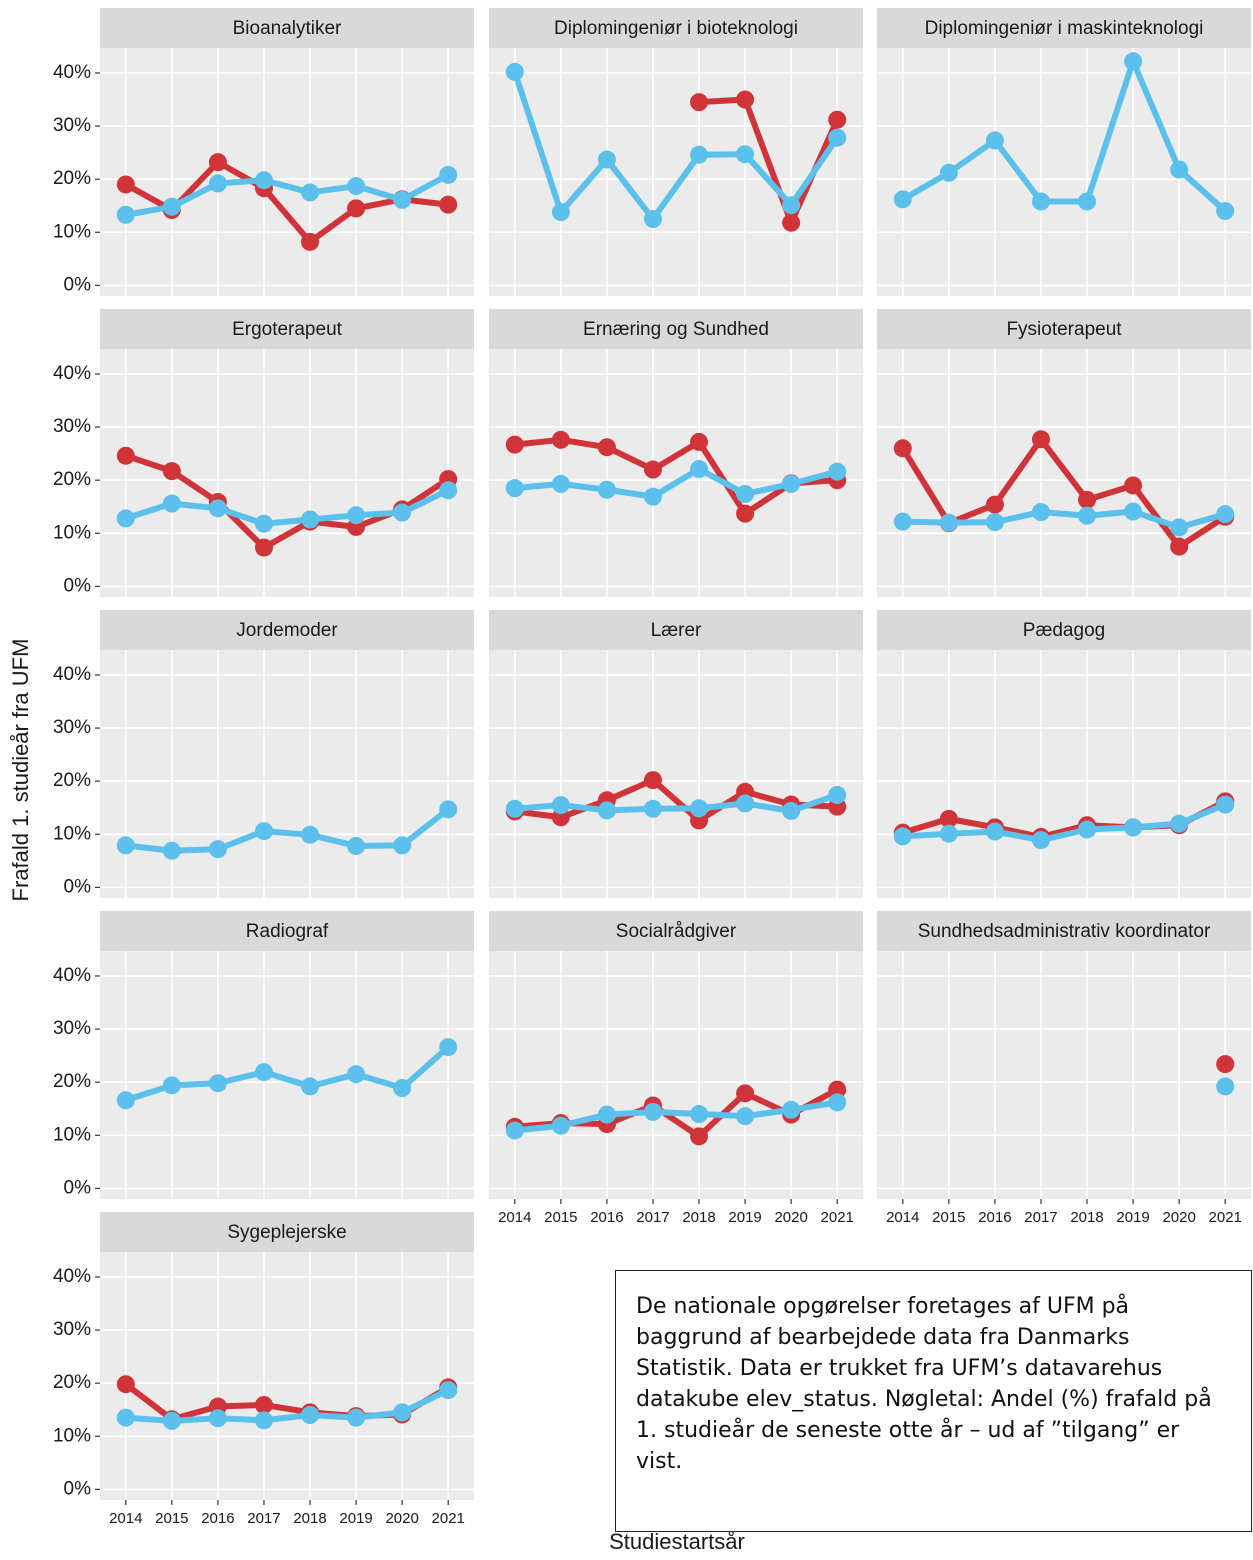  Describe the element at coordinates (675, 146) in the screenshot. I see `series-line` at that location.